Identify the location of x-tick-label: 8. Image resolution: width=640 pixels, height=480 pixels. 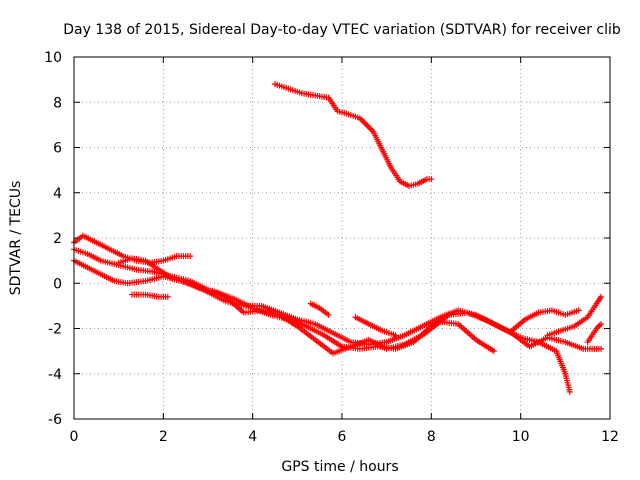
(431, 437).